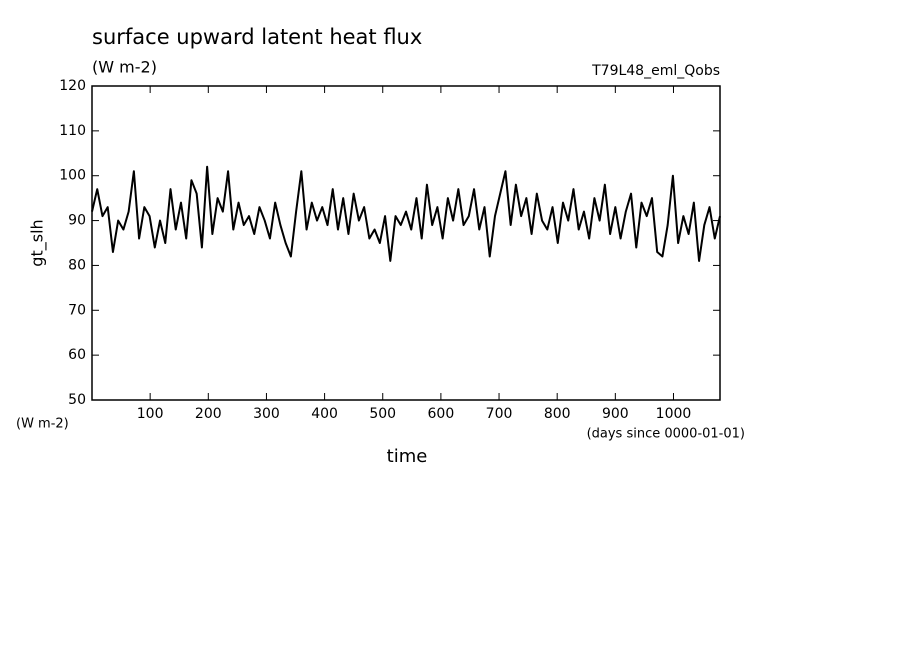 The height and width of the screenshot is (654, 904). Describe the element at coordinates (499, 414) in the screenshot. I see `x-tick-label: 700` at that location.